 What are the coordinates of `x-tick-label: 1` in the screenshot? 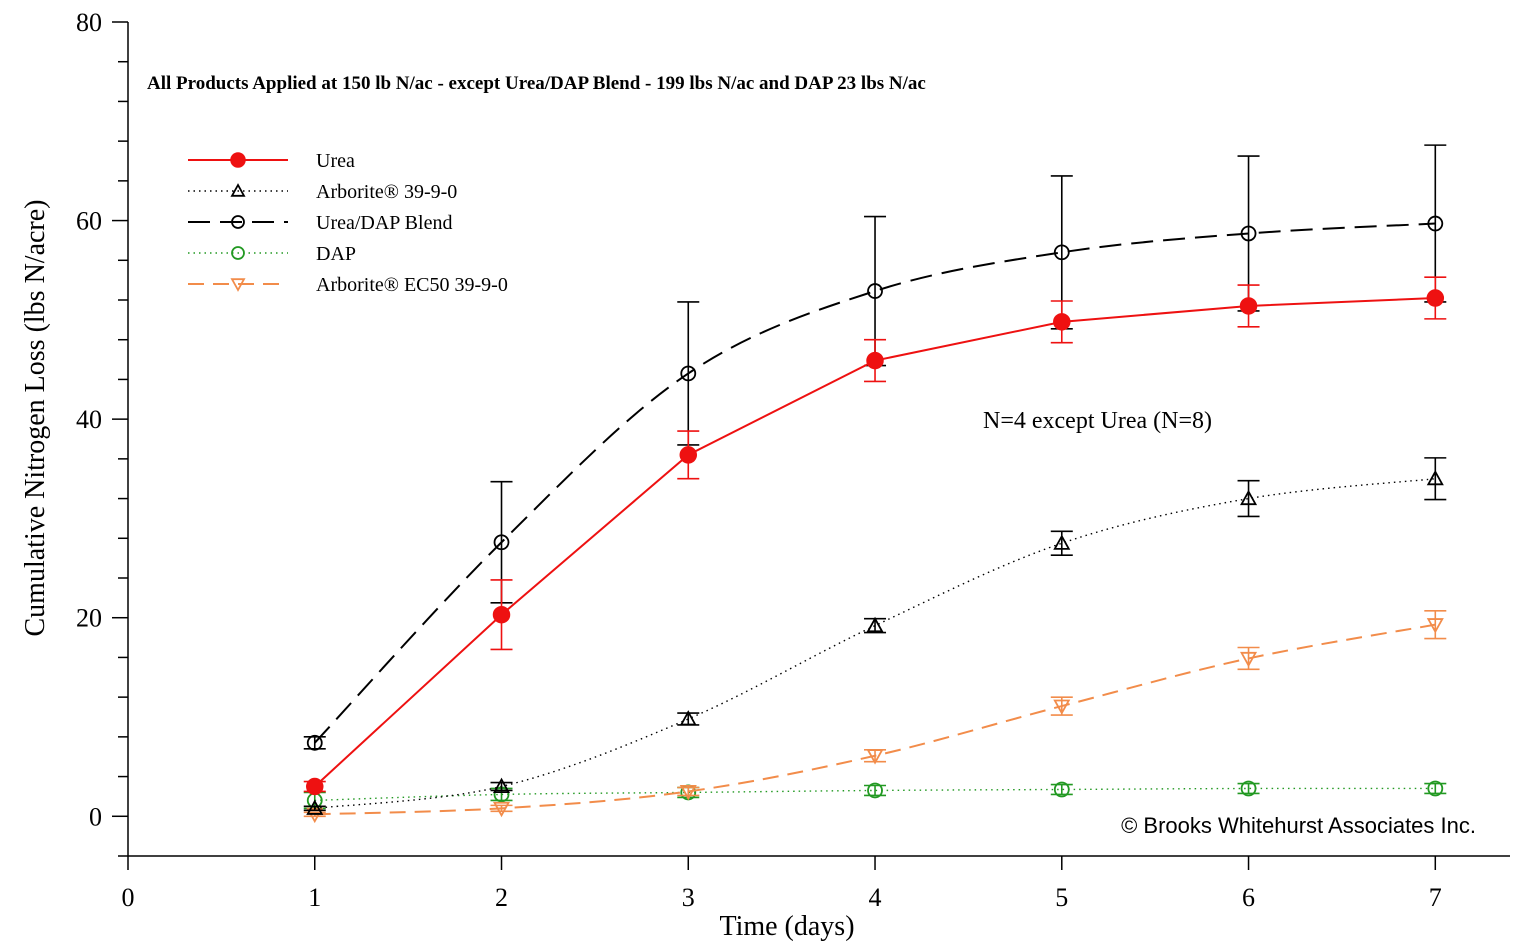 It's located at (314, 897).